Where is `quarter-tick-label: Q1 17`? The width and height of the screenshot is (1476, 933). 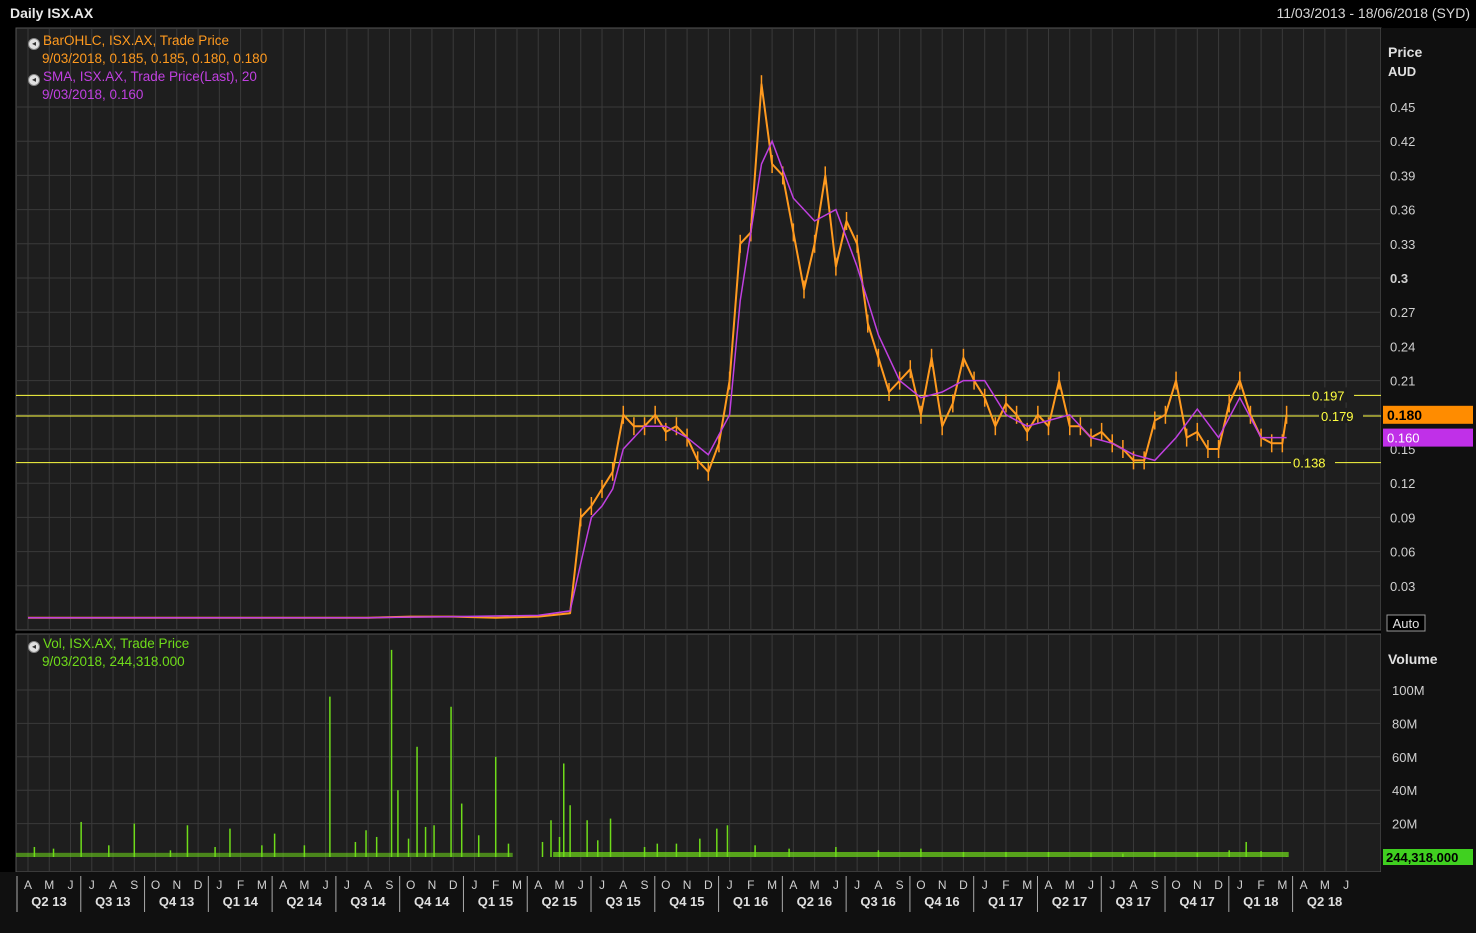
quarter-tick-label: Q1 17 is located at coordinates (1005, 901).